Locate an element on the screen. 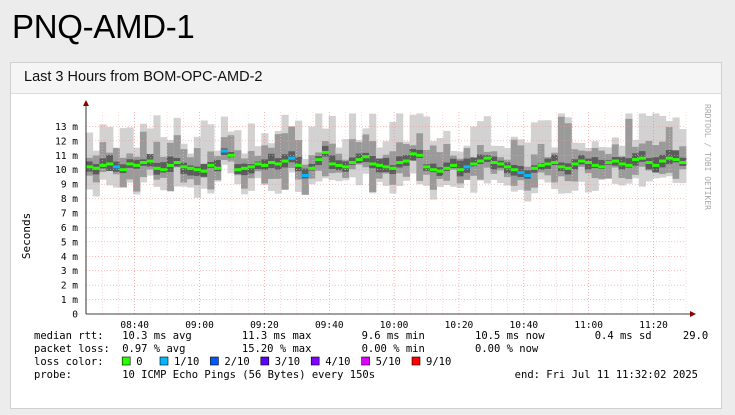 The height and width of the screenshot is (415, 735). x-tick-label: 08:40 is located at coordinates (134, 325).